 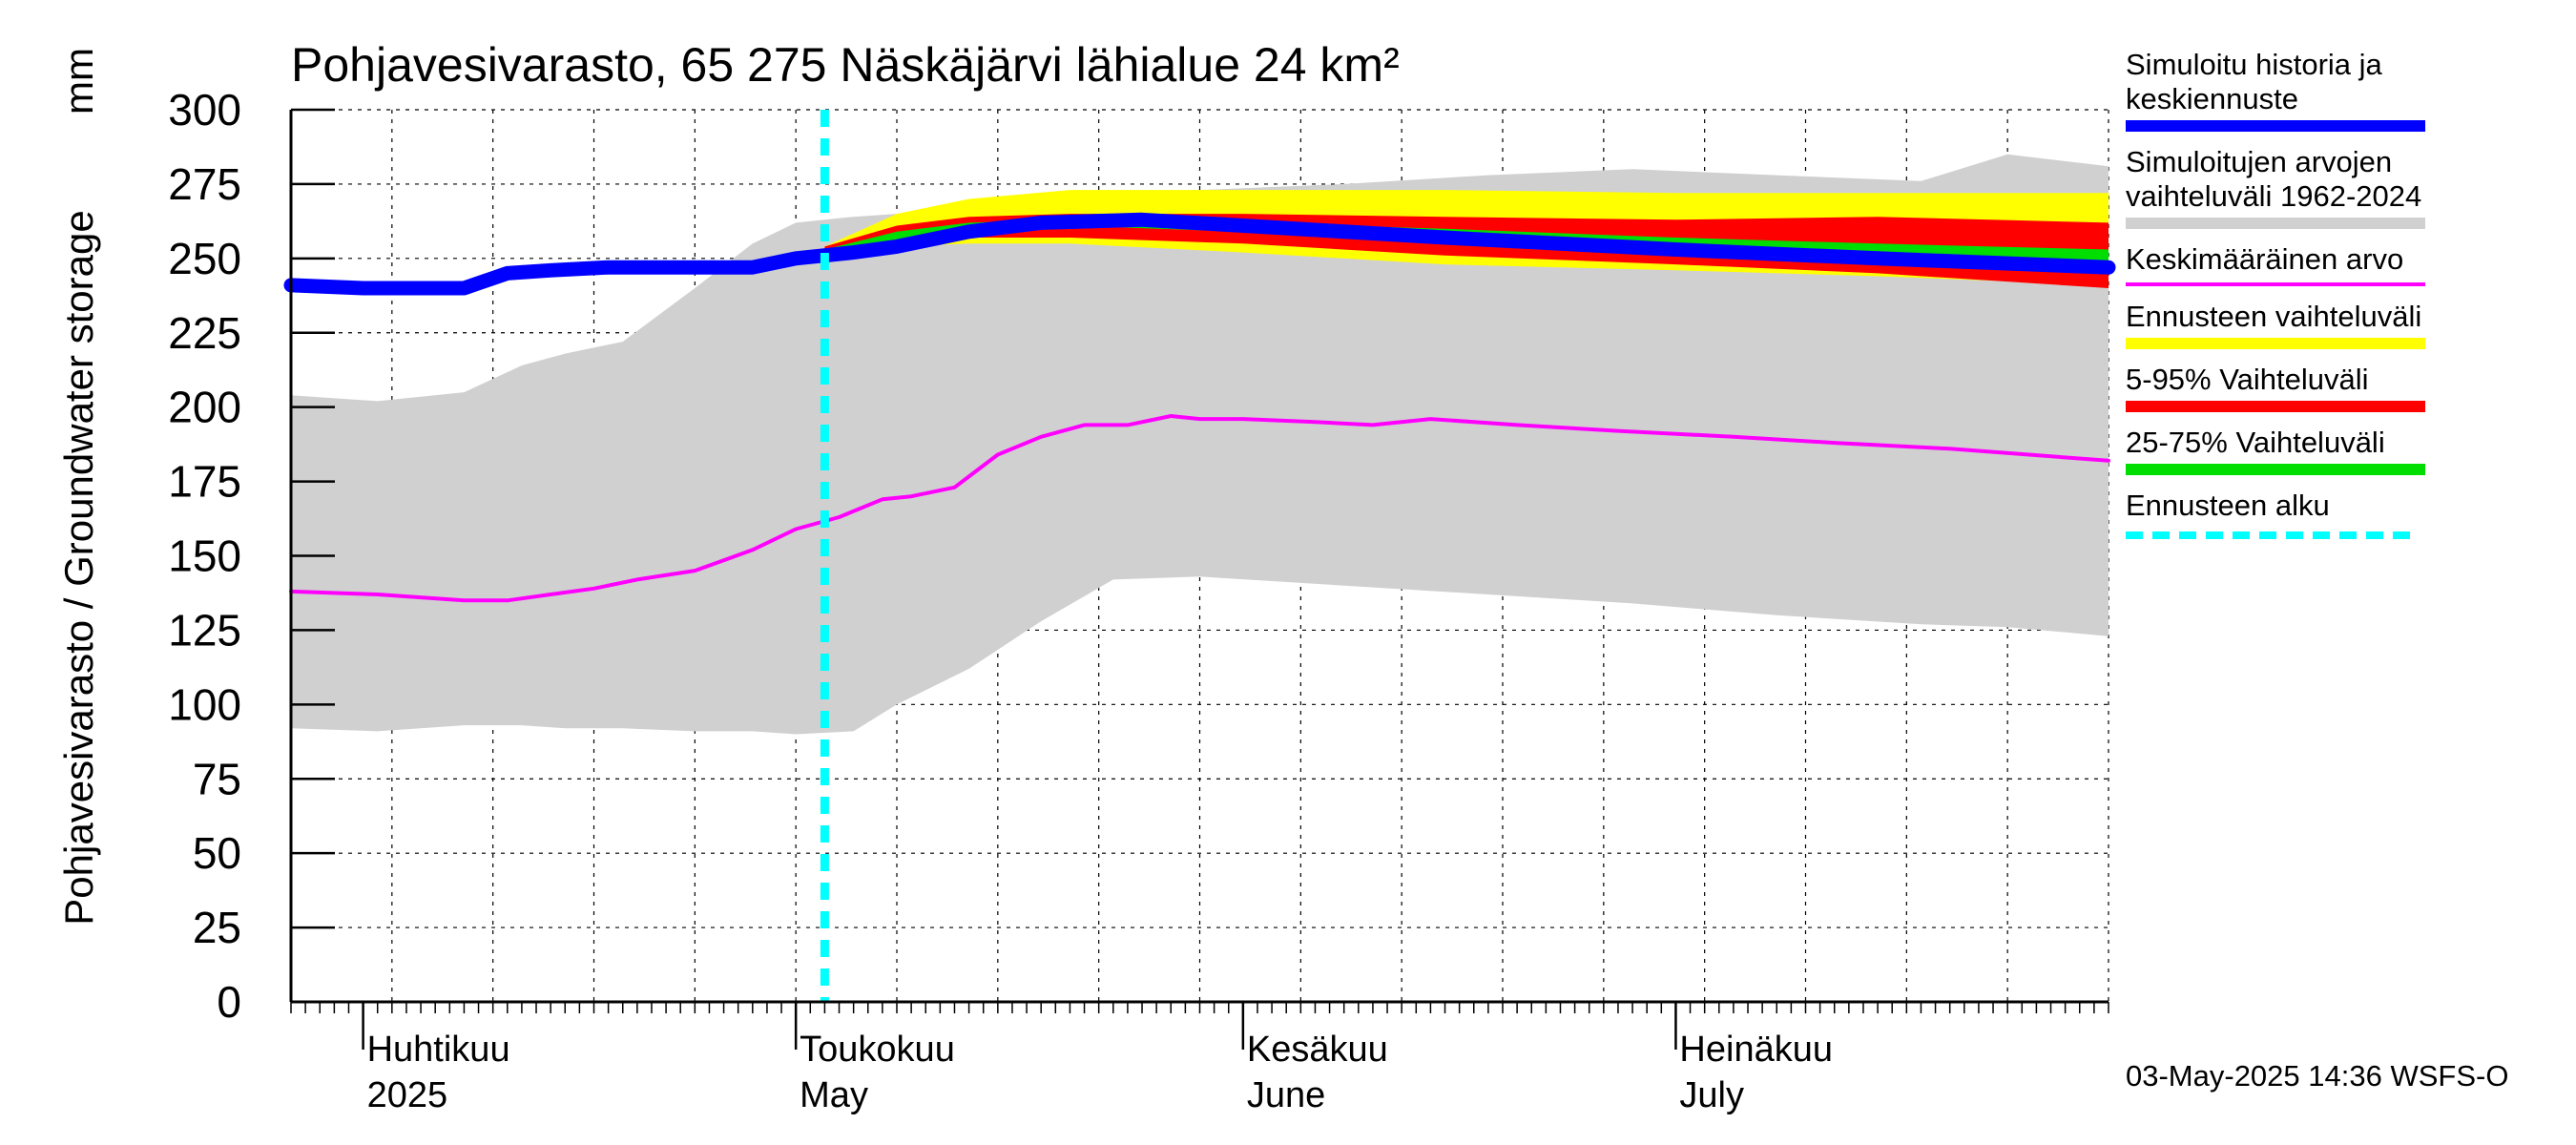 I want to click on y-tick-label: 50, so click(x=217, y=853).